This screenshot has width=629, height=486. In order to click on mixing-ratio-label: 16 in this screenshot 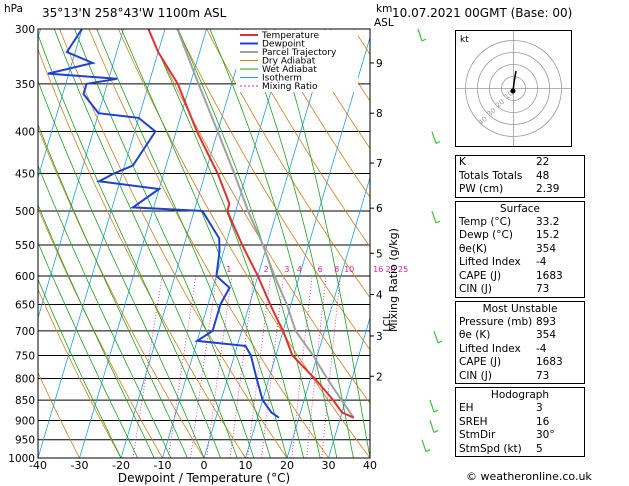, I will do `click(378, 269)`.